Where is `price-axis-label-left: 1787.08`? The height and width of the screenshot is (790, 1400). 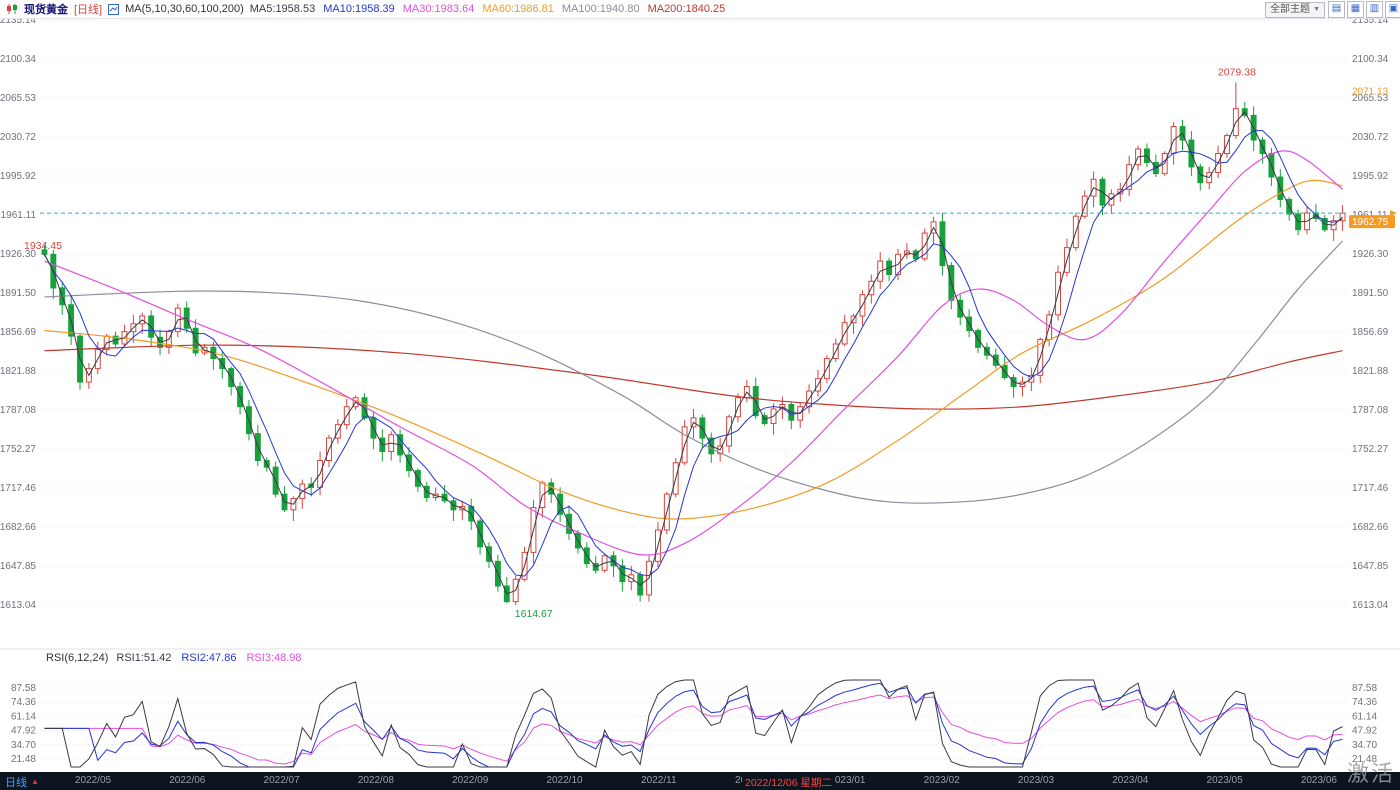
price-axis-label-left: 1787.08 is located at coordinates (18, 410).